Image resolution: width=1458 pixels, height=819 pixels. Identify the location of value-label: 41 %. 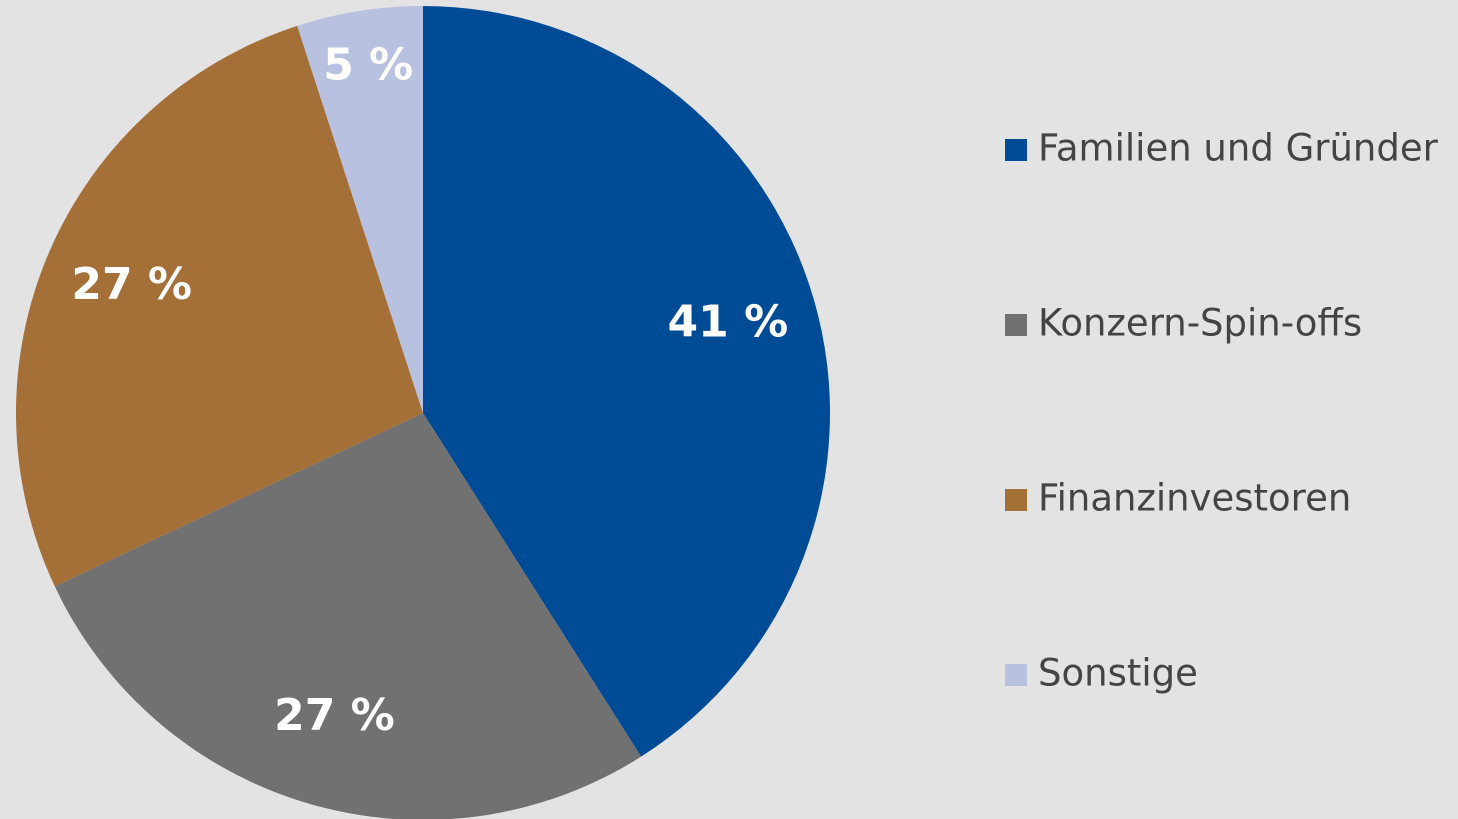
(728, 321).